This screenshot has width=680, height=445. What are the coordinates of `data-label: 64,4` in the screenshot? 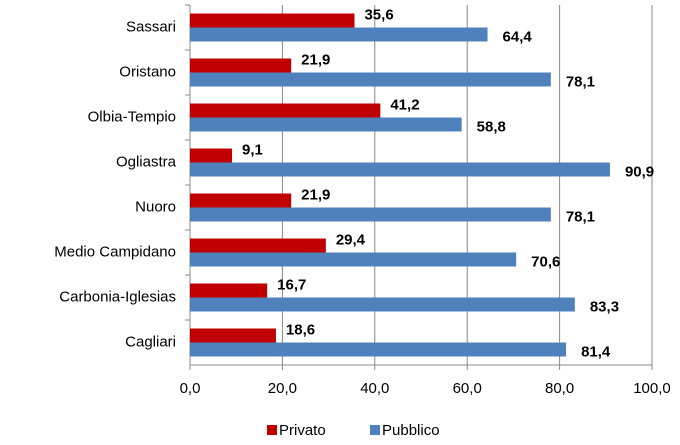 It's located at (518, 36).